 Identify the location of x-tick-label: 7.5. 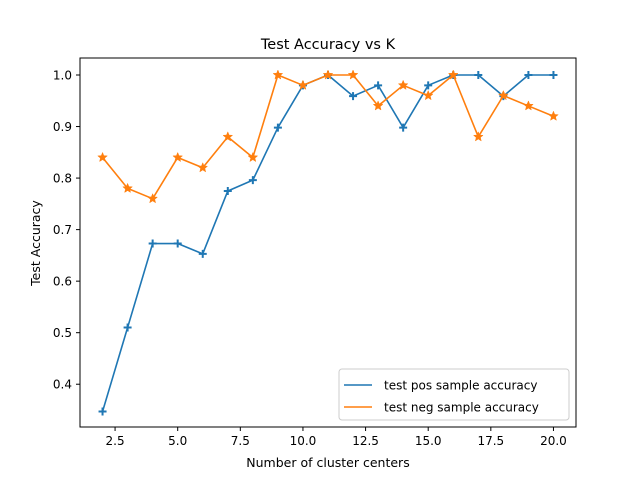
(240, 441).